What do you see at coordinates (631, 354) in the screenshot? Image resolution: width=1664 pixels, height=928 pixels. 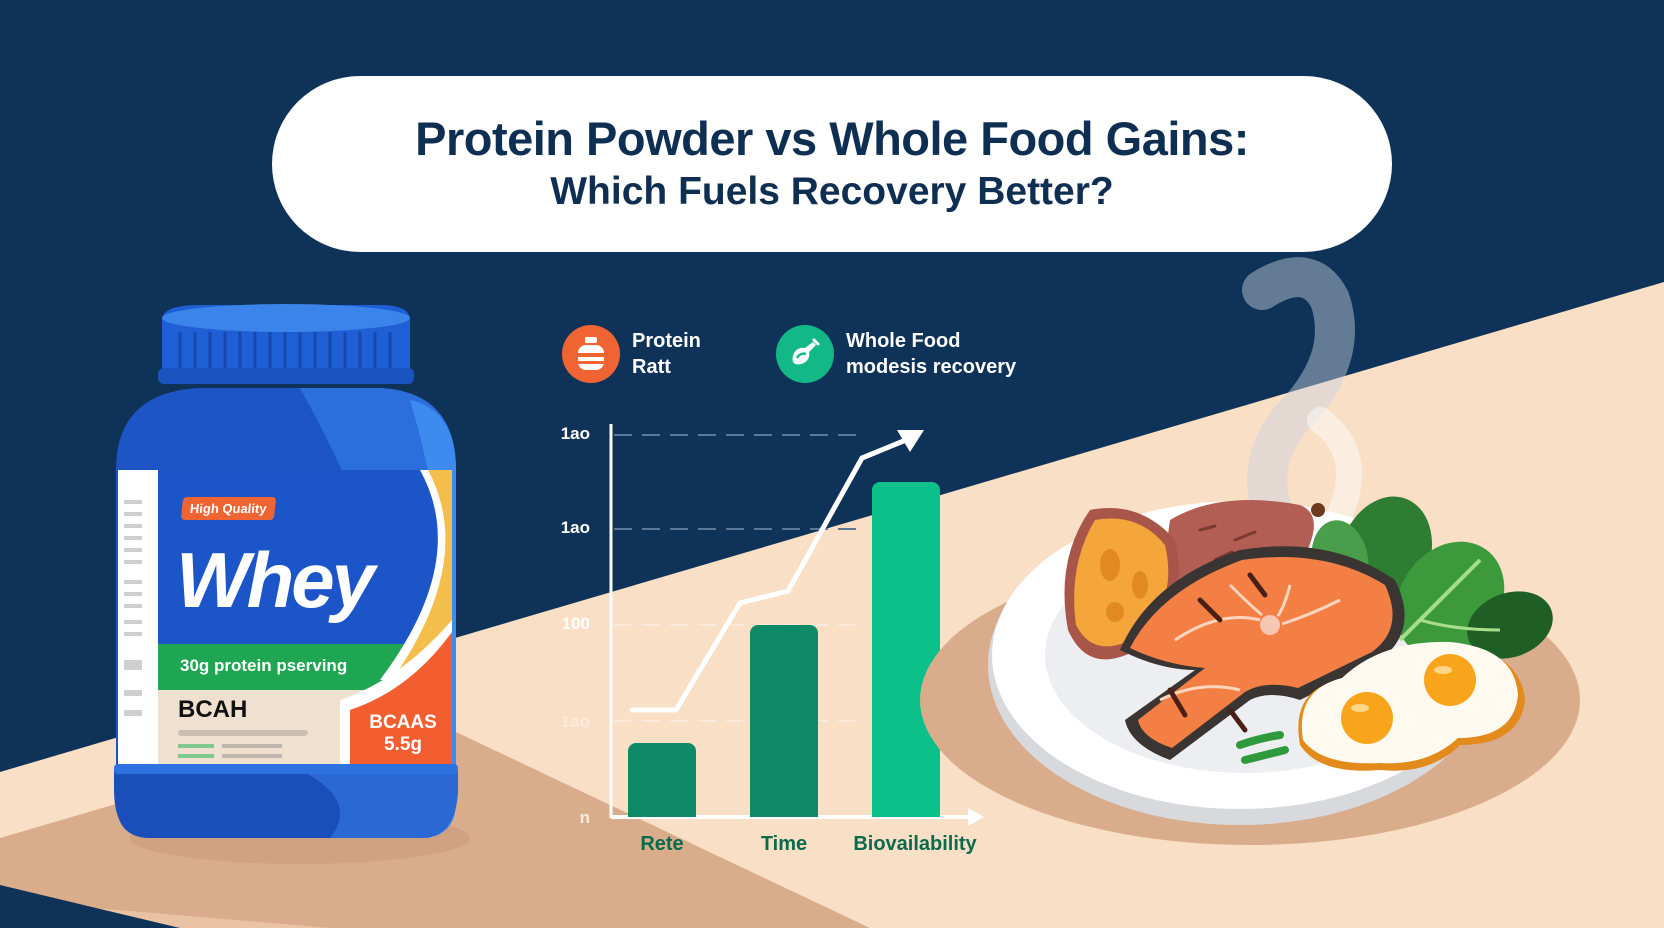 I see `legend-protein: Protein Ratt` at bounding box center [631, 354].